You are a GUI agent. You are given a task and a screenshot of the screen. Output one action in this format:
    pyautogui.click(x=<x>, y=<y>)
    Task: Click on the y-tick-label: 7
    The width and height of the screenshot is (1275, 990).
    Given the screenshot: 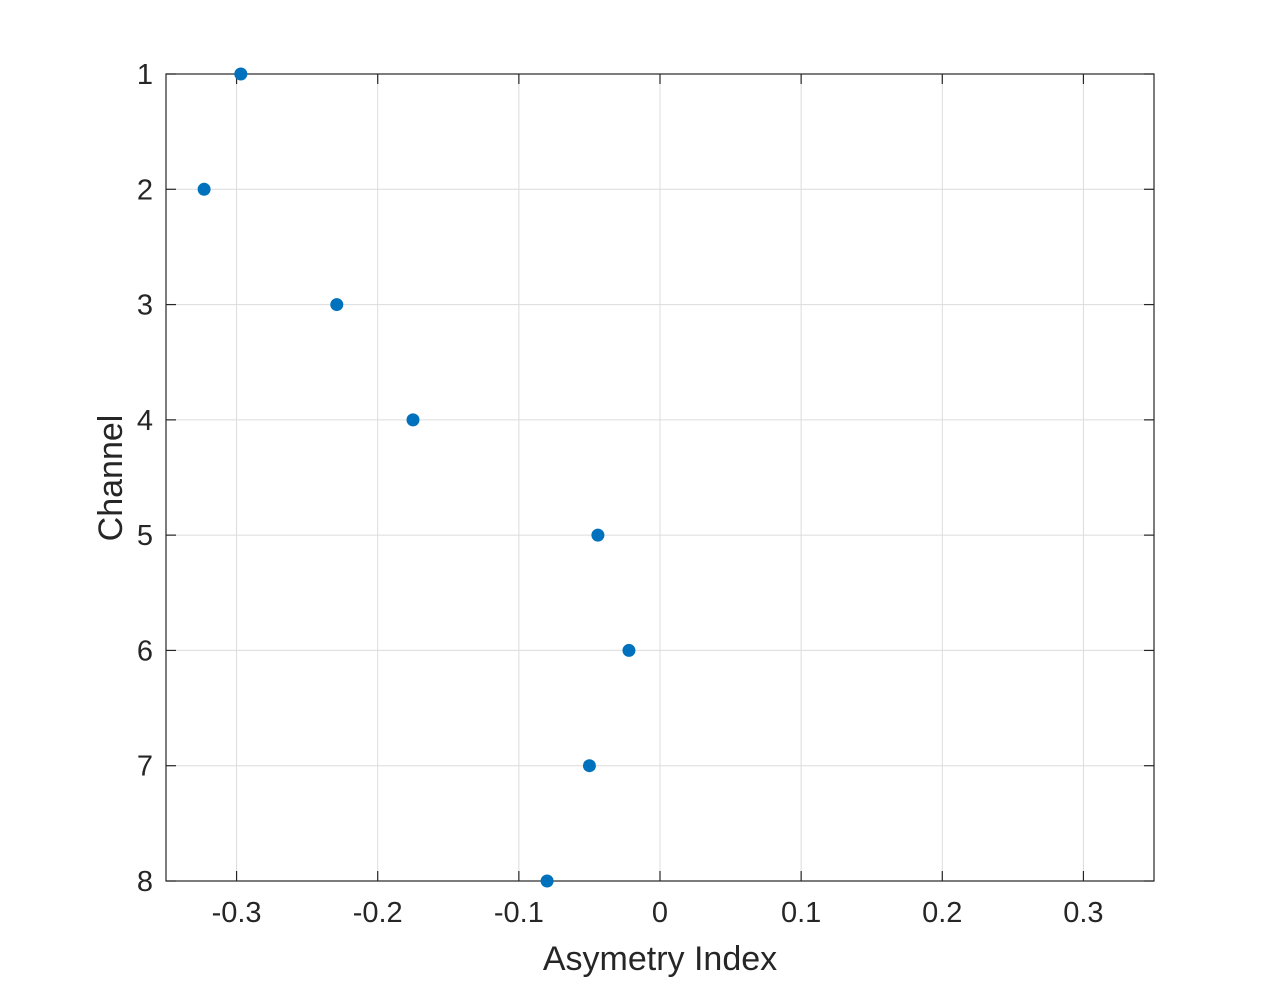 What is the action you would take?
    pyautogui.click(x=145, y=767)
    